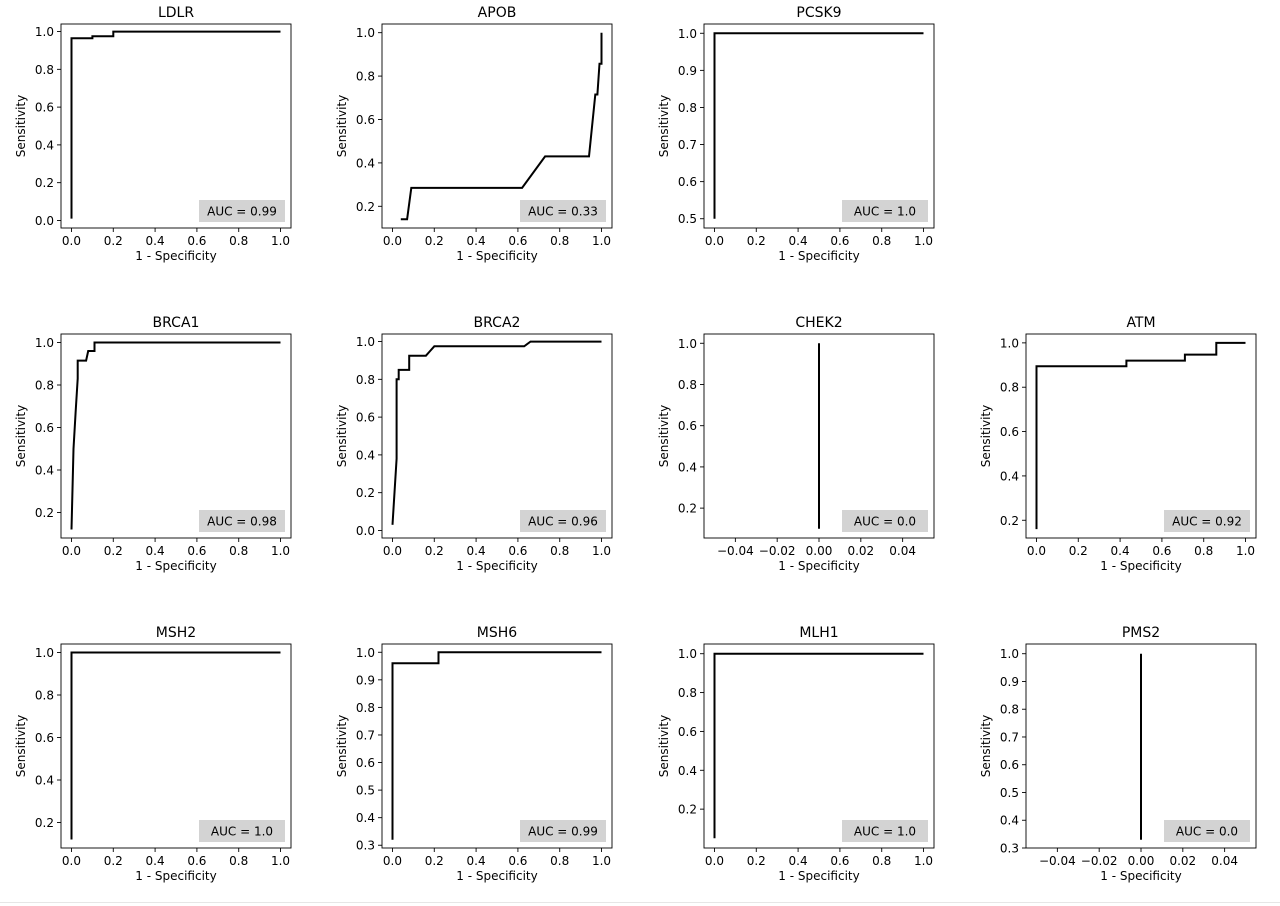 The height and width of the screenshot is (906, 1280). I want to click on chart-2-auc-label: AUC = 1.0, so click(885, 212).